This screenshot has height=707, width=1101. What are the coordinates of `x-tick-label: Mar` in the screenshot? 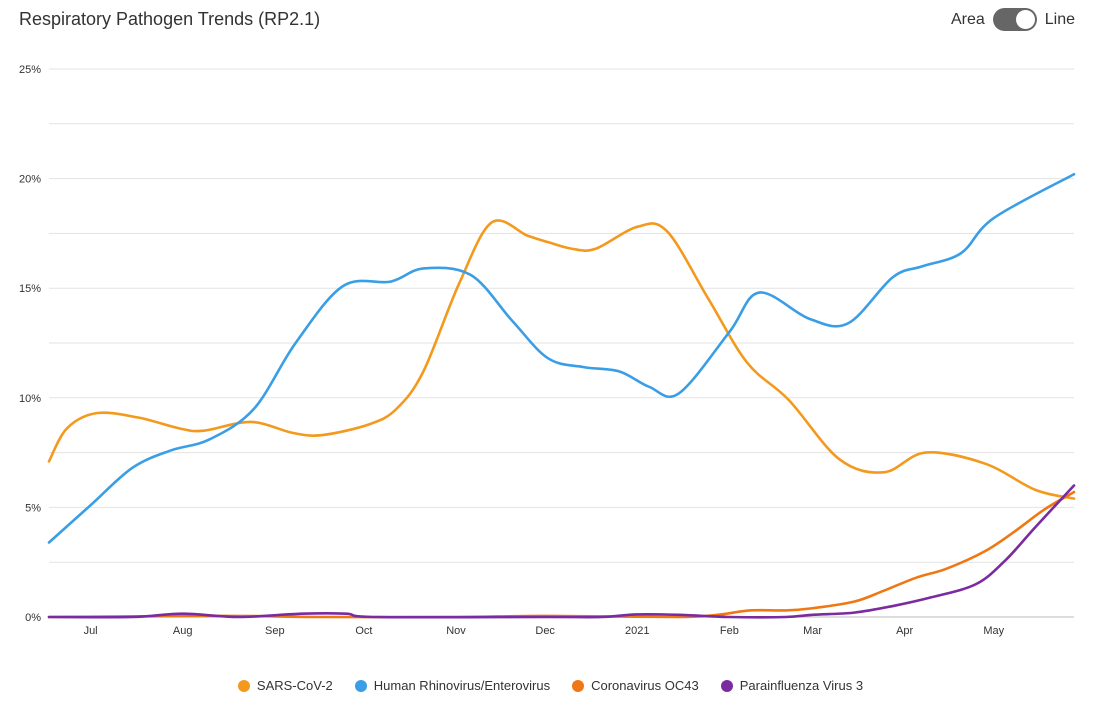 It's located at (812, 631).